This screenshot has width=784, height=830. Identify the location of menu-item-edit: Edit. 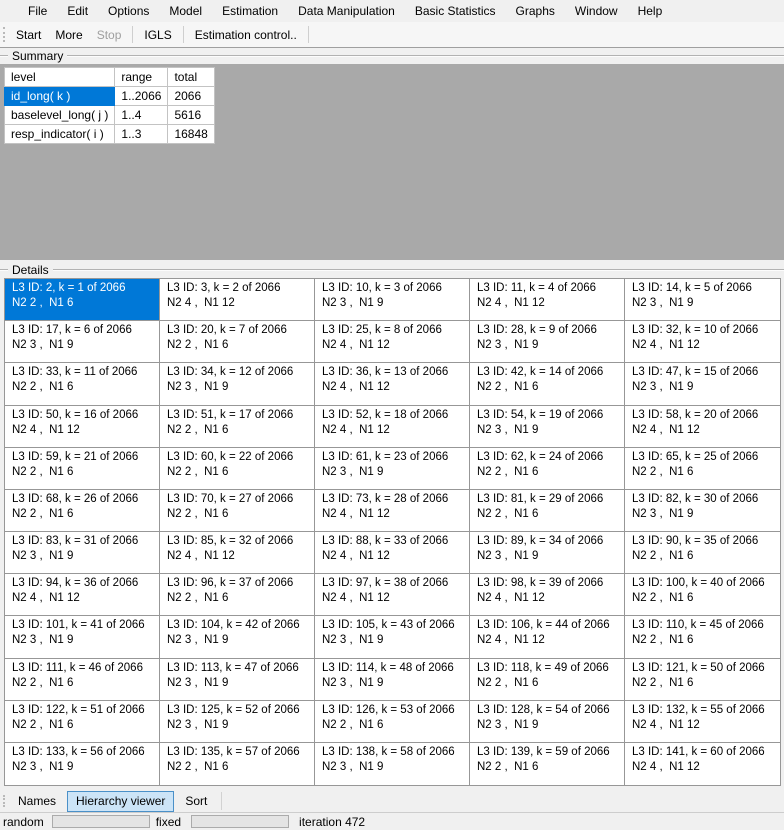
(78, 11).